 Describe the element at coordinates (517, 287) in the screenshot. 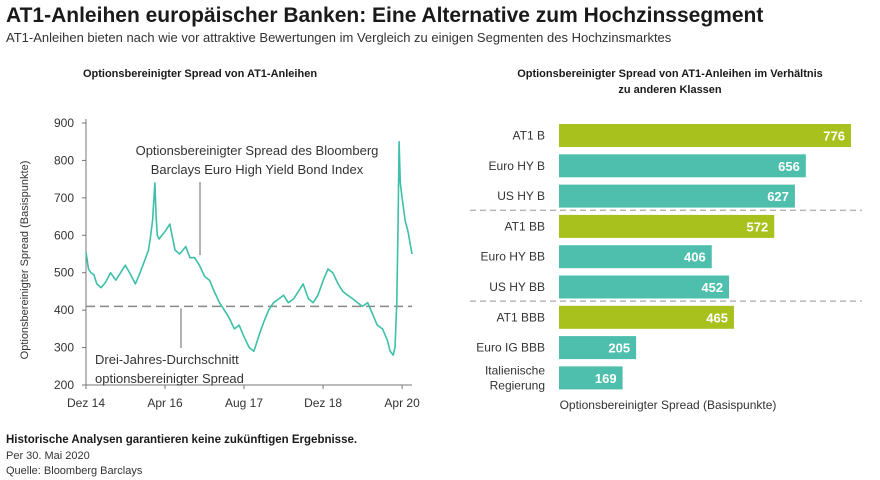

I see `category-label: US HY BB` at that location.